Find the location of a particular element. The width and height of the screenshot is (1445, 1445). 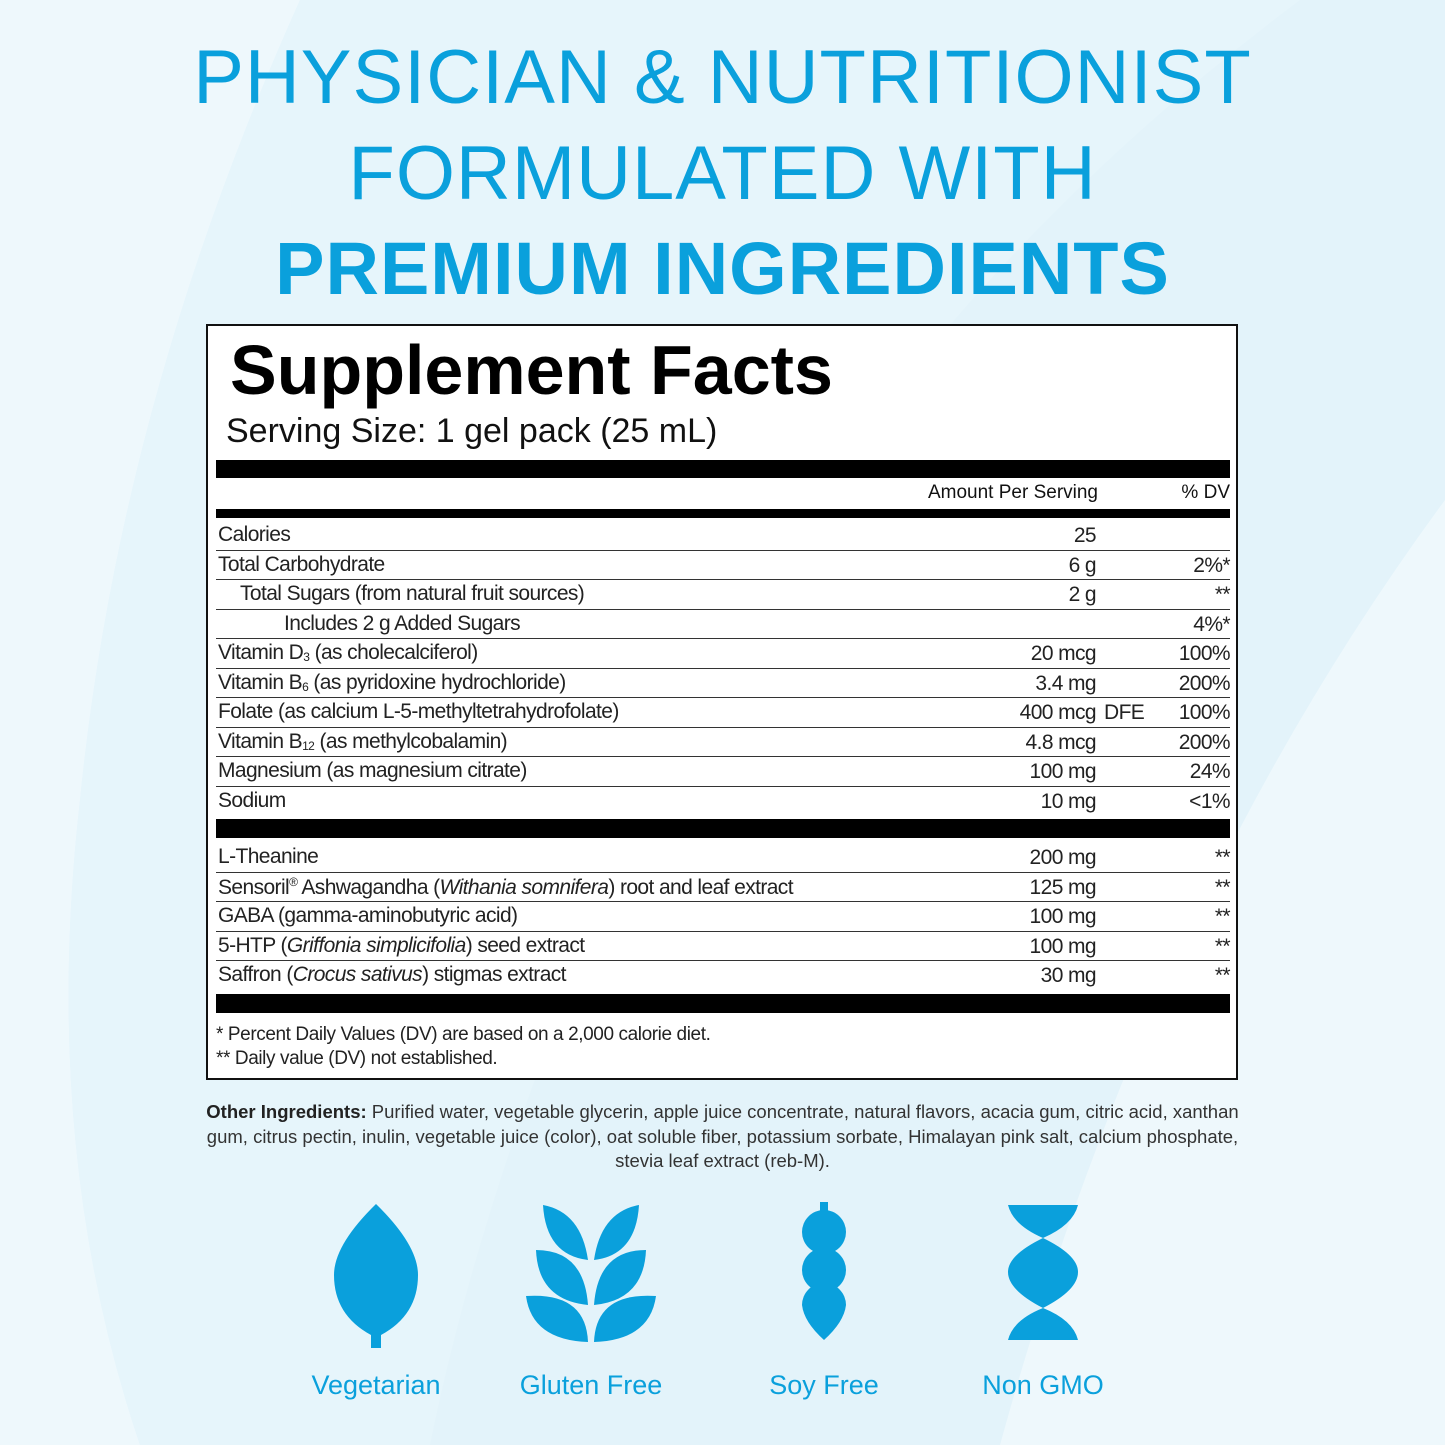

table-row: Includes 2 g Added Sugars 4%* is located at coordinates (723, 624).